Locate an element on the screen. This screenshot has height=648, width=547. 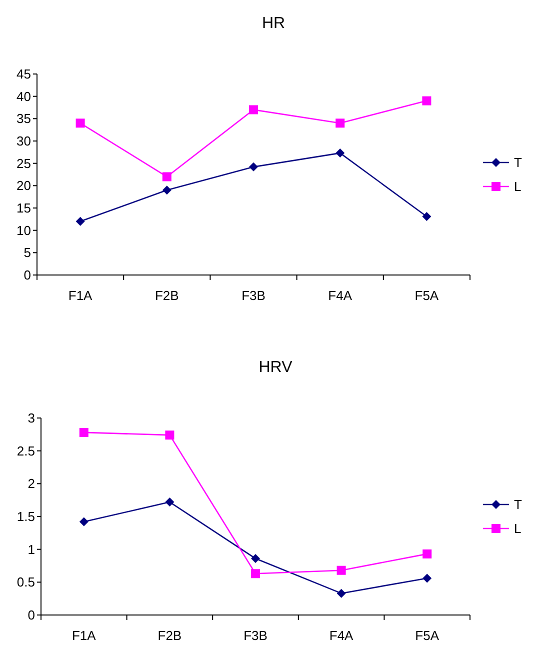
y-tick-label: 15 is located at coordinates (23, 208).